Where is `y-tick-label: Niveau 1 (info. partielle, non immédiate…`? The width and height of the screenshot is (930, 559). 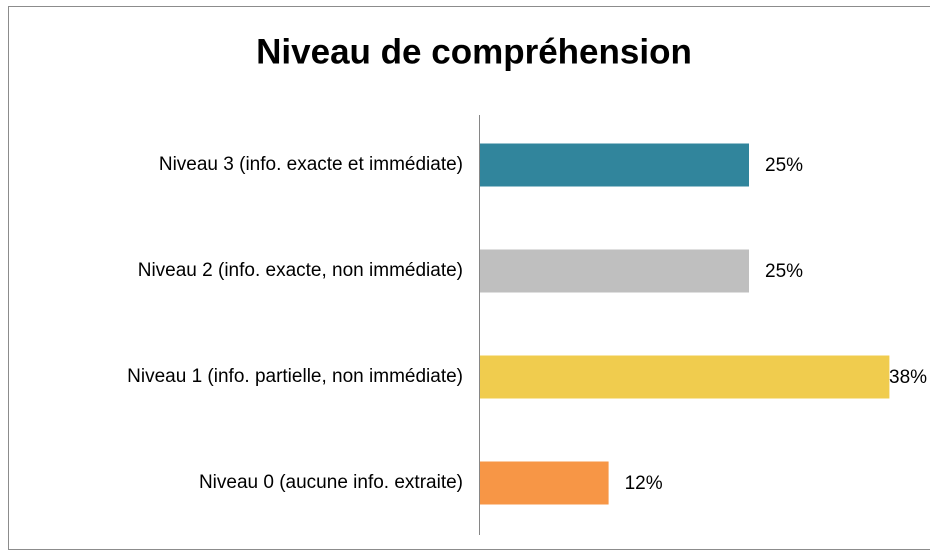 y-tick-label: Niveau 1 (info. partielle, non immédiate… is located at coordinates (295, 376).